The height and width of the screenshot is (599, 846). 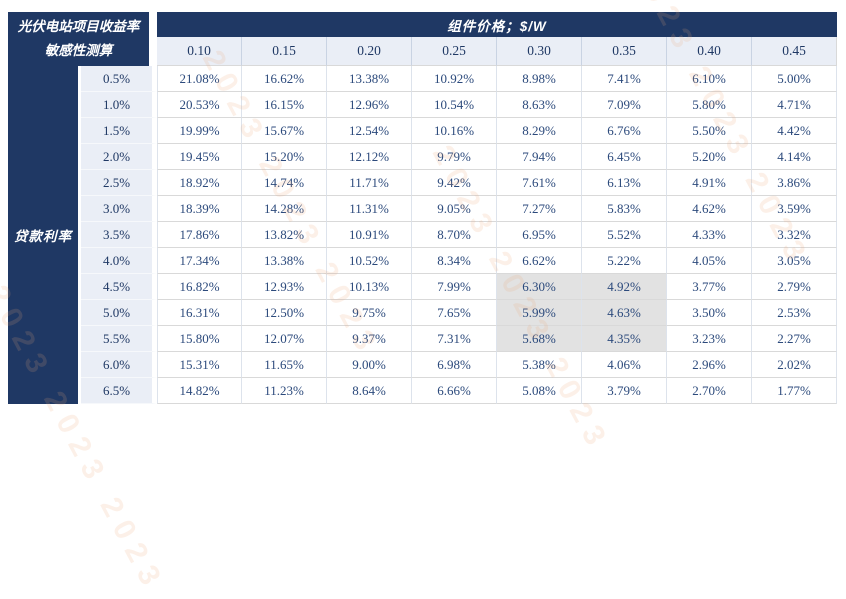 What do you see at coordinates (78, 27) in the screenshot?
I see `table-title-line1: 光伏电站项目收益率` at bounding box center [78, 27].